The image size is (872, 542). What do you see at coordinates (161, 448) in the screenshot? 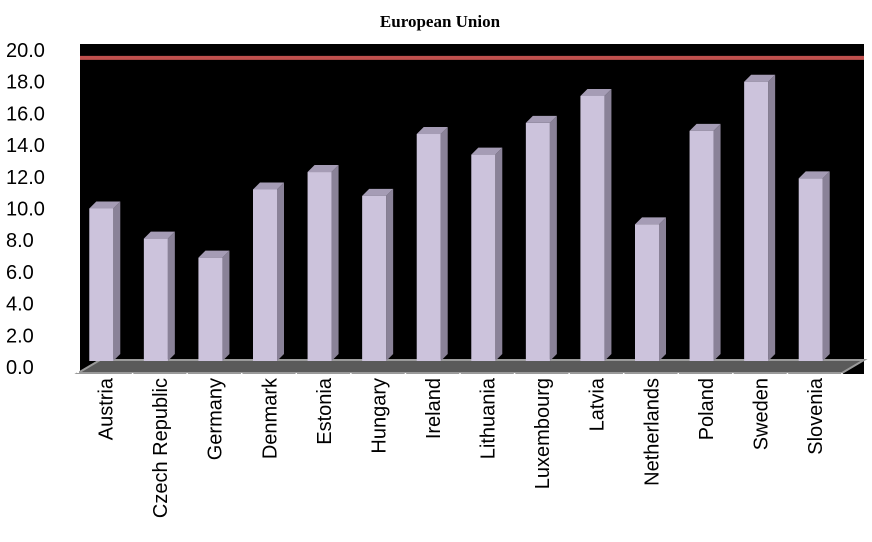
I see `x-category-label: Czech Republic` at bounding box center [161, 448].